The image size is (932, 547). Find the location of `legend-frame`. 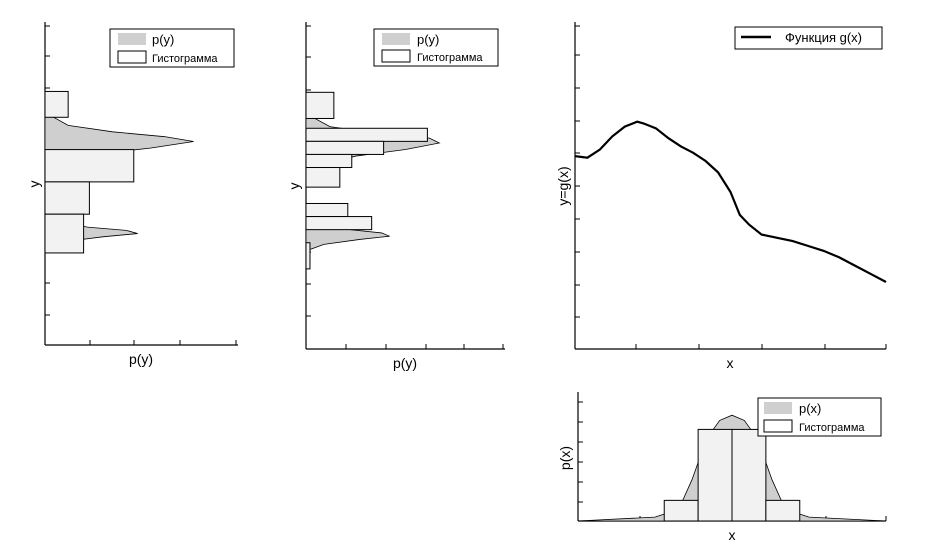

legend-frame is located at coordinates (808, 38).